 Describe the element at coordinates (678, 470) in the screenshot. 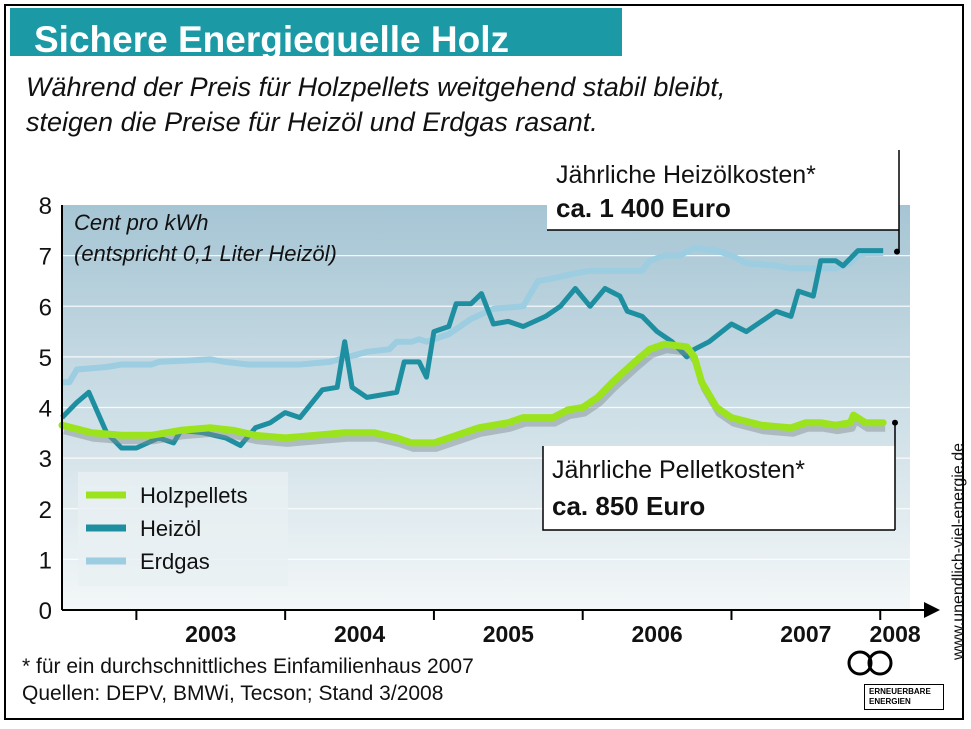

I see `annotation-text: Jährliche Pelletkosten*` at that location.